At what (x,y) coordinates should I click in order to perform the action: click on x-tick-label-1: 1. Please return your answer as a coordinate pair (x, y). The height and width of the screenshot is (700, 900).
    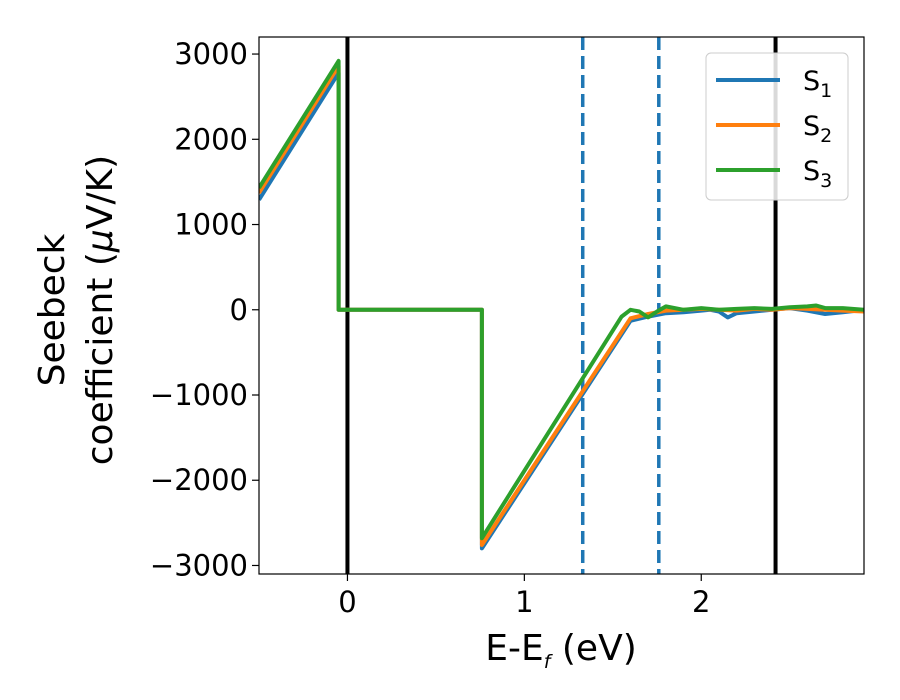
    Looking at the image, I should click on (524, 602).